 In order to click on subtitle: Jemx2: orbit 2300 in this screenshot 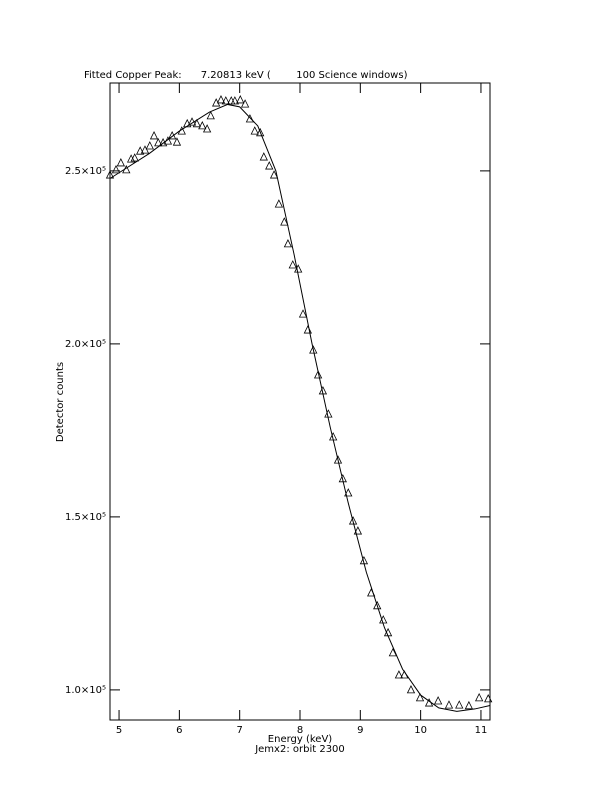, I will do `click(299, 749)`.